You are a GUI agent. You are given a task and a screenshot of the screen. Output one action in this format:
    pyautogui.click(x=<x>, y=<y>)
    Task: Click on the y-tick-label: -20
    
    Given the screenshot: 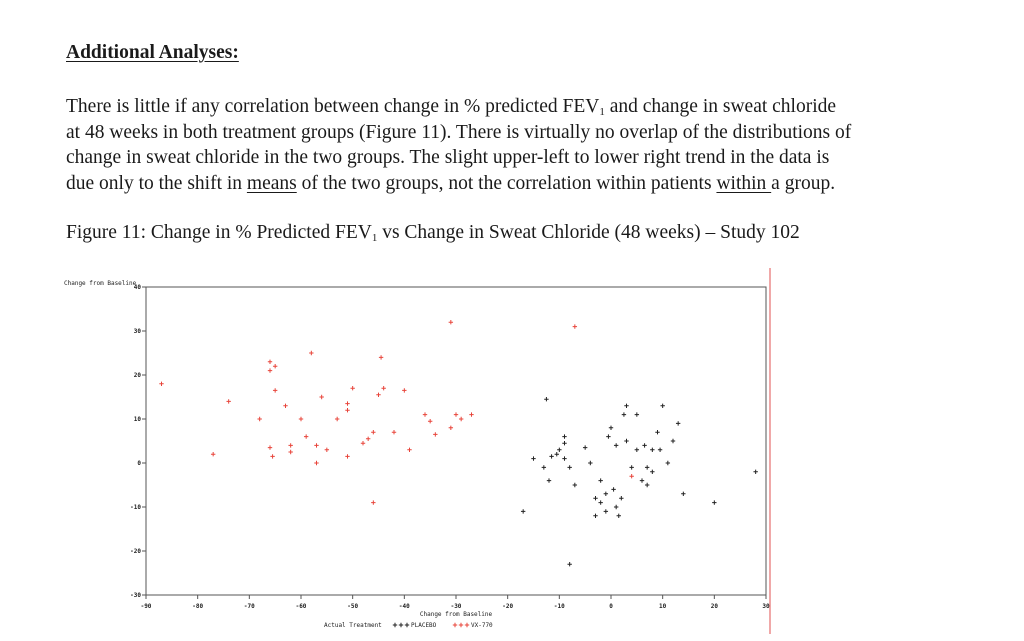 What is the action you would take?
    pyautogui.click(x=135, y=551)
    